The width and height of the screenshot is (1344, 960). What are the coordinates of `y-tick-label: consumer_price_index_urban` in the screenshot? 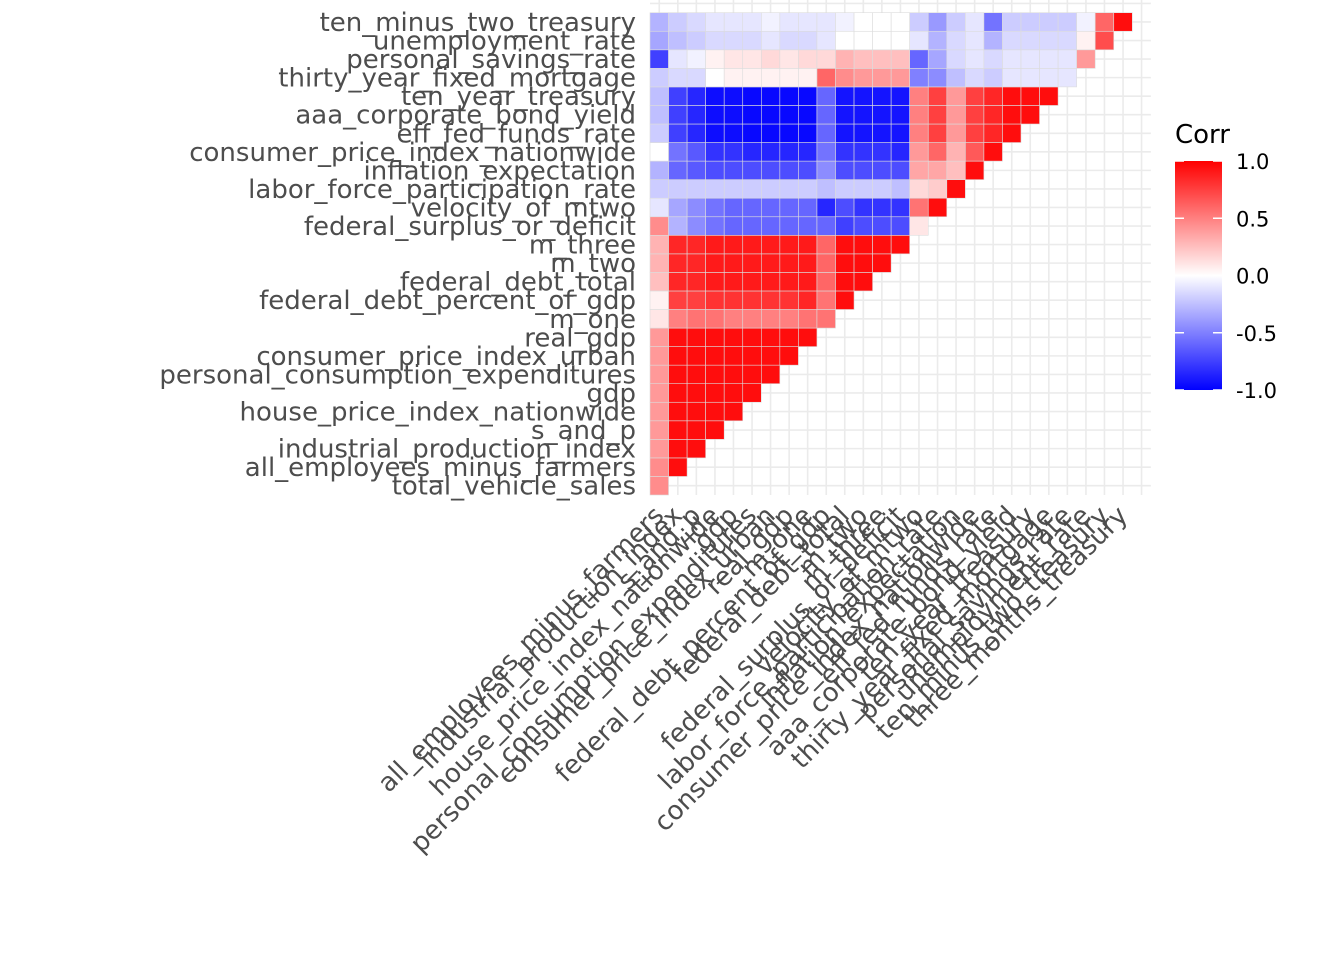 It's located at (446, 357).